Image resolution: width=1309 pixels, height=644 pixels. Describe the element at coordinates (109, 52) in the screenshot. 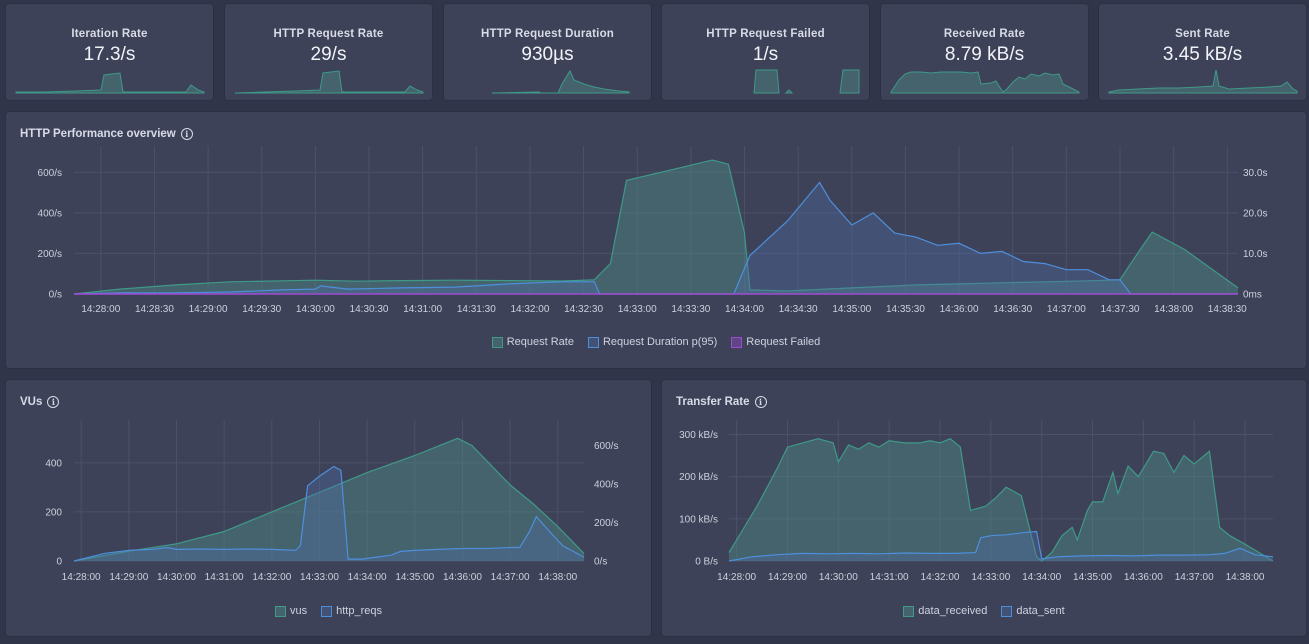

I see `stat-card-iteration-rate: Iteration Rate 17.3/s` at that location.